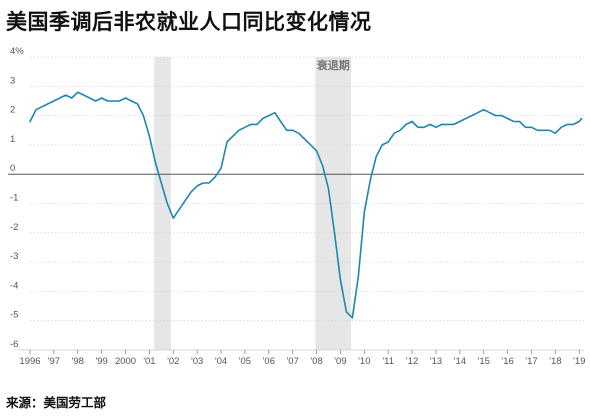 The height and width of the screenshot is (416, 590). I want to click on x-tick-label: '17, so click(531, 361).